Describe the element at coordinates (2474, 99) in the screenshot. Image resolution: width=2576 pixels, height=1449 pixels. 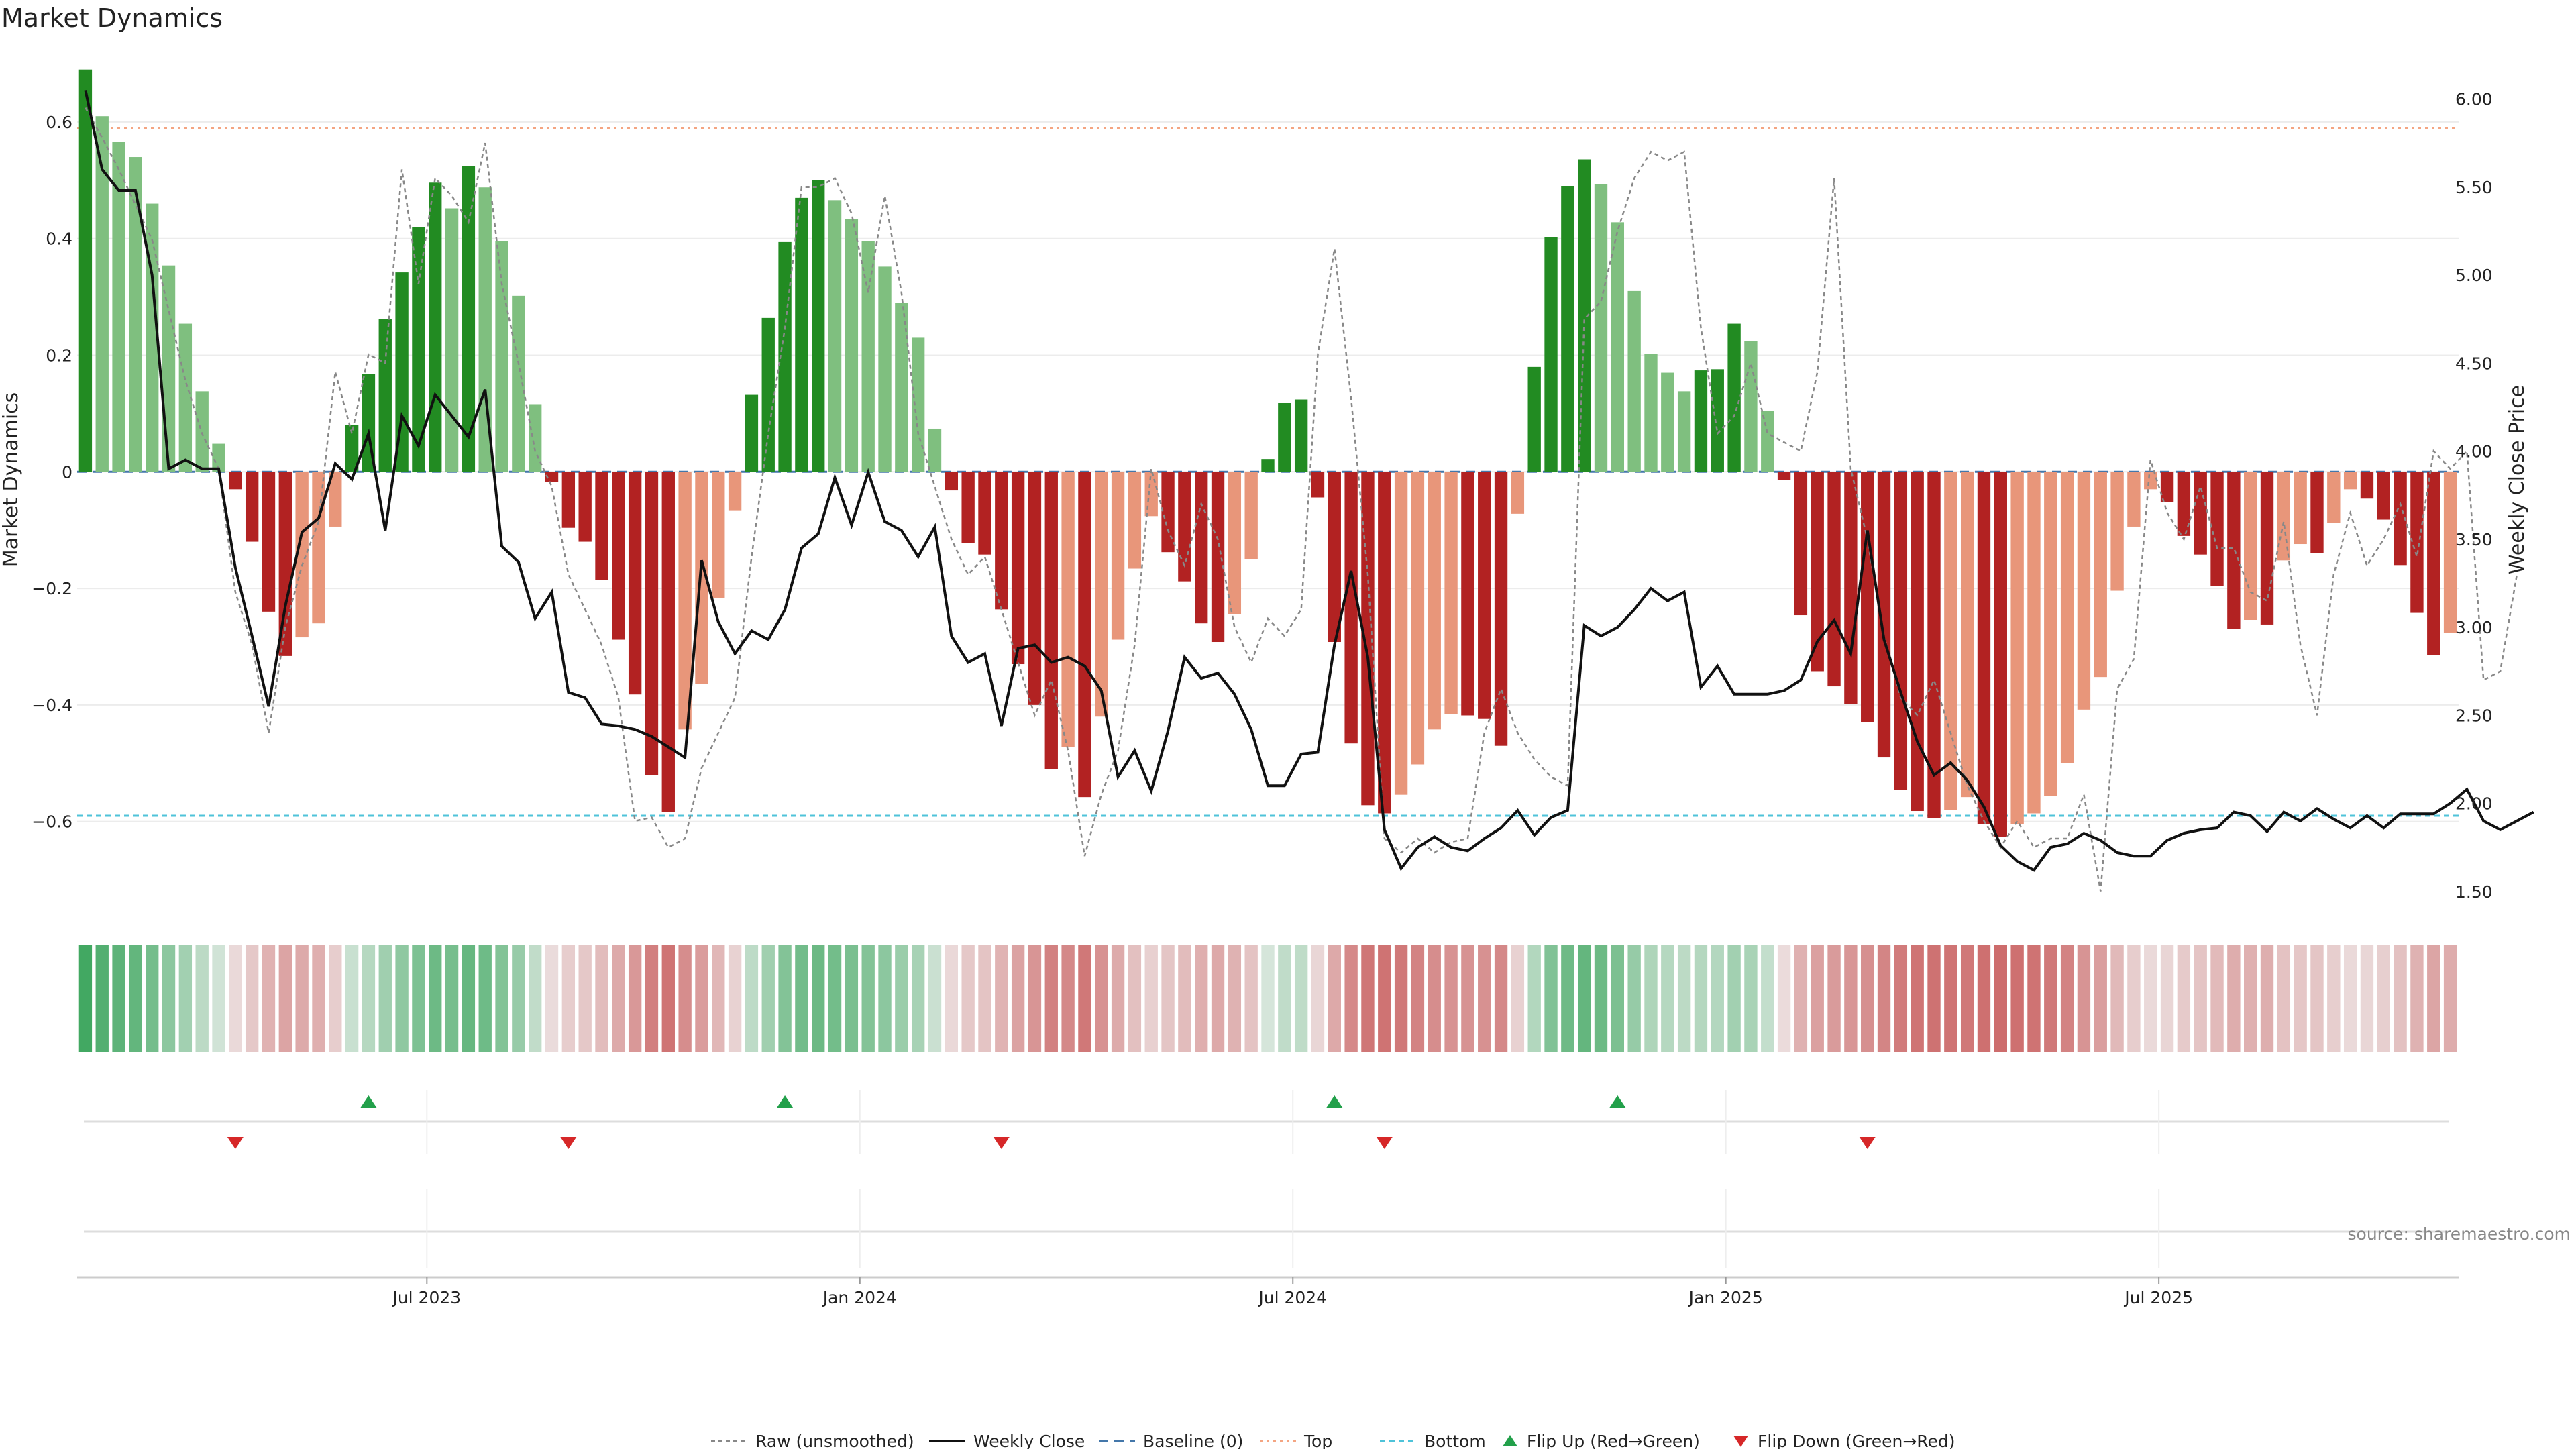
I see `right-tick-label: 6.00` at that location.